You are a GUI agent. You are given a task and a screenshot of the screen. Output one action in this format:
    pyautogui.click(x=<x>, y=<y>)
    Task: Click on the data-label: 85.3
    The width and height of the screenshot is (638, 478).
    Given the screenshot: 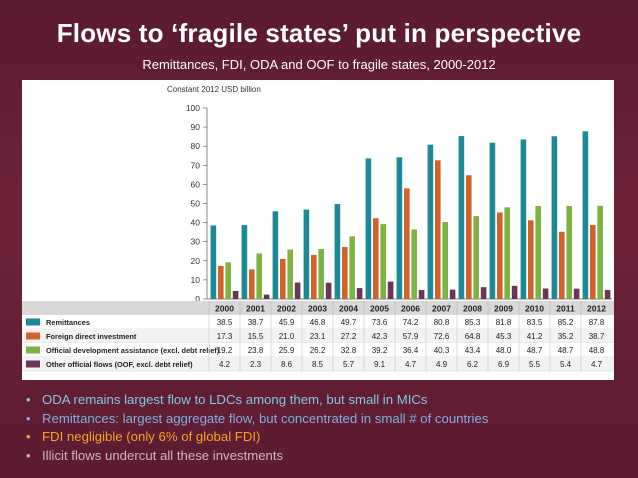 What is the action you would take?
    pyautogui.click(x=473, y=322)
    